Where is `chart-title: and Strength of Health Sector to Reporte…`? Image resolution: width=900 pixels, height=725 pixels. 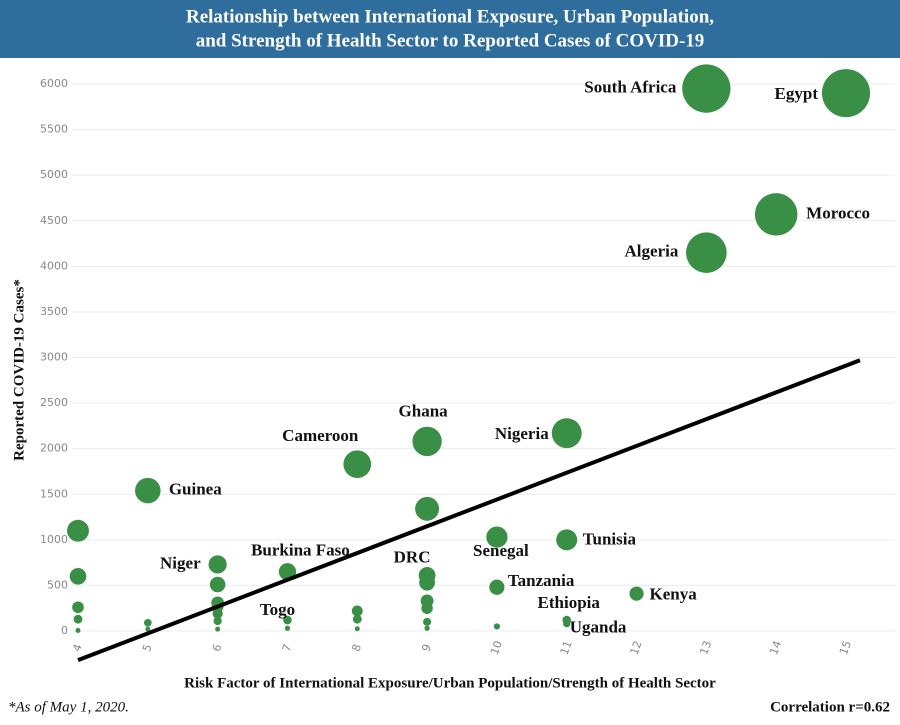 chart-title: and Strength of Health Sector to Reporte… is located at coordinates (450, 40).